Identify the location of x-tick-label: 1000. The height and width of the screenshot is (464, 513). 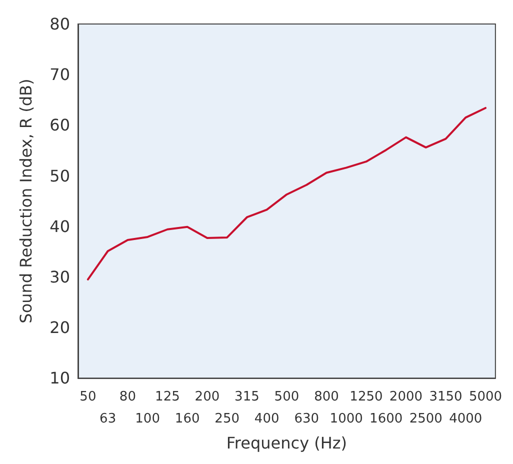
(346, 419).